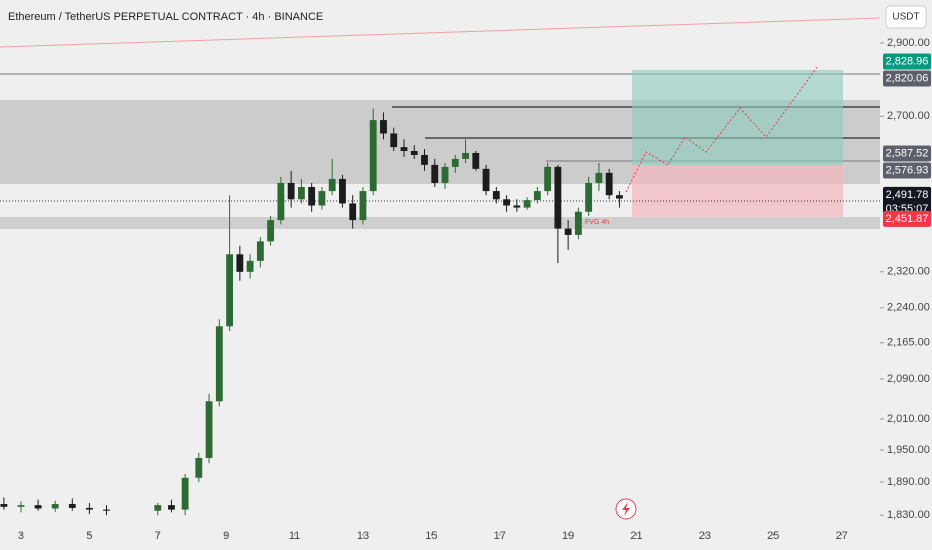  Describe the element at coordinates (705, 536) in the screenshot. I see `x-tick-label: 23` at that location.